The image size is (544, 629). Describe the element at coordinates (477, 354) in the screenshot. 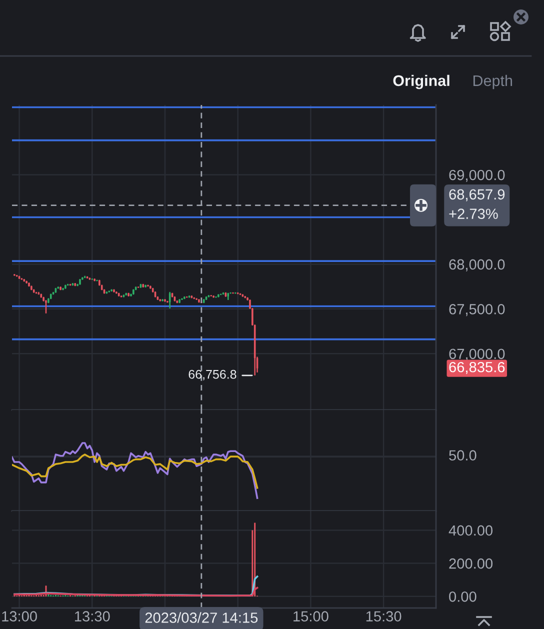

I see `y-tick-label: 67,000.0` at that location.